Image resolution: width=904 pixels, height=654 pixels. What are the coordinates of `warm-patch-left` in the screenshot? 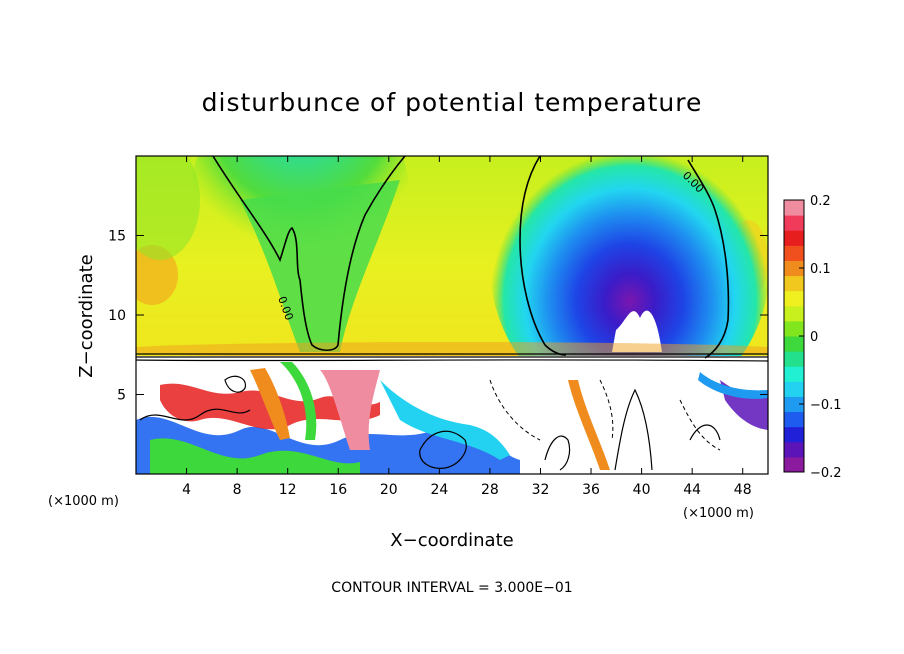 It's located at (157, 275).